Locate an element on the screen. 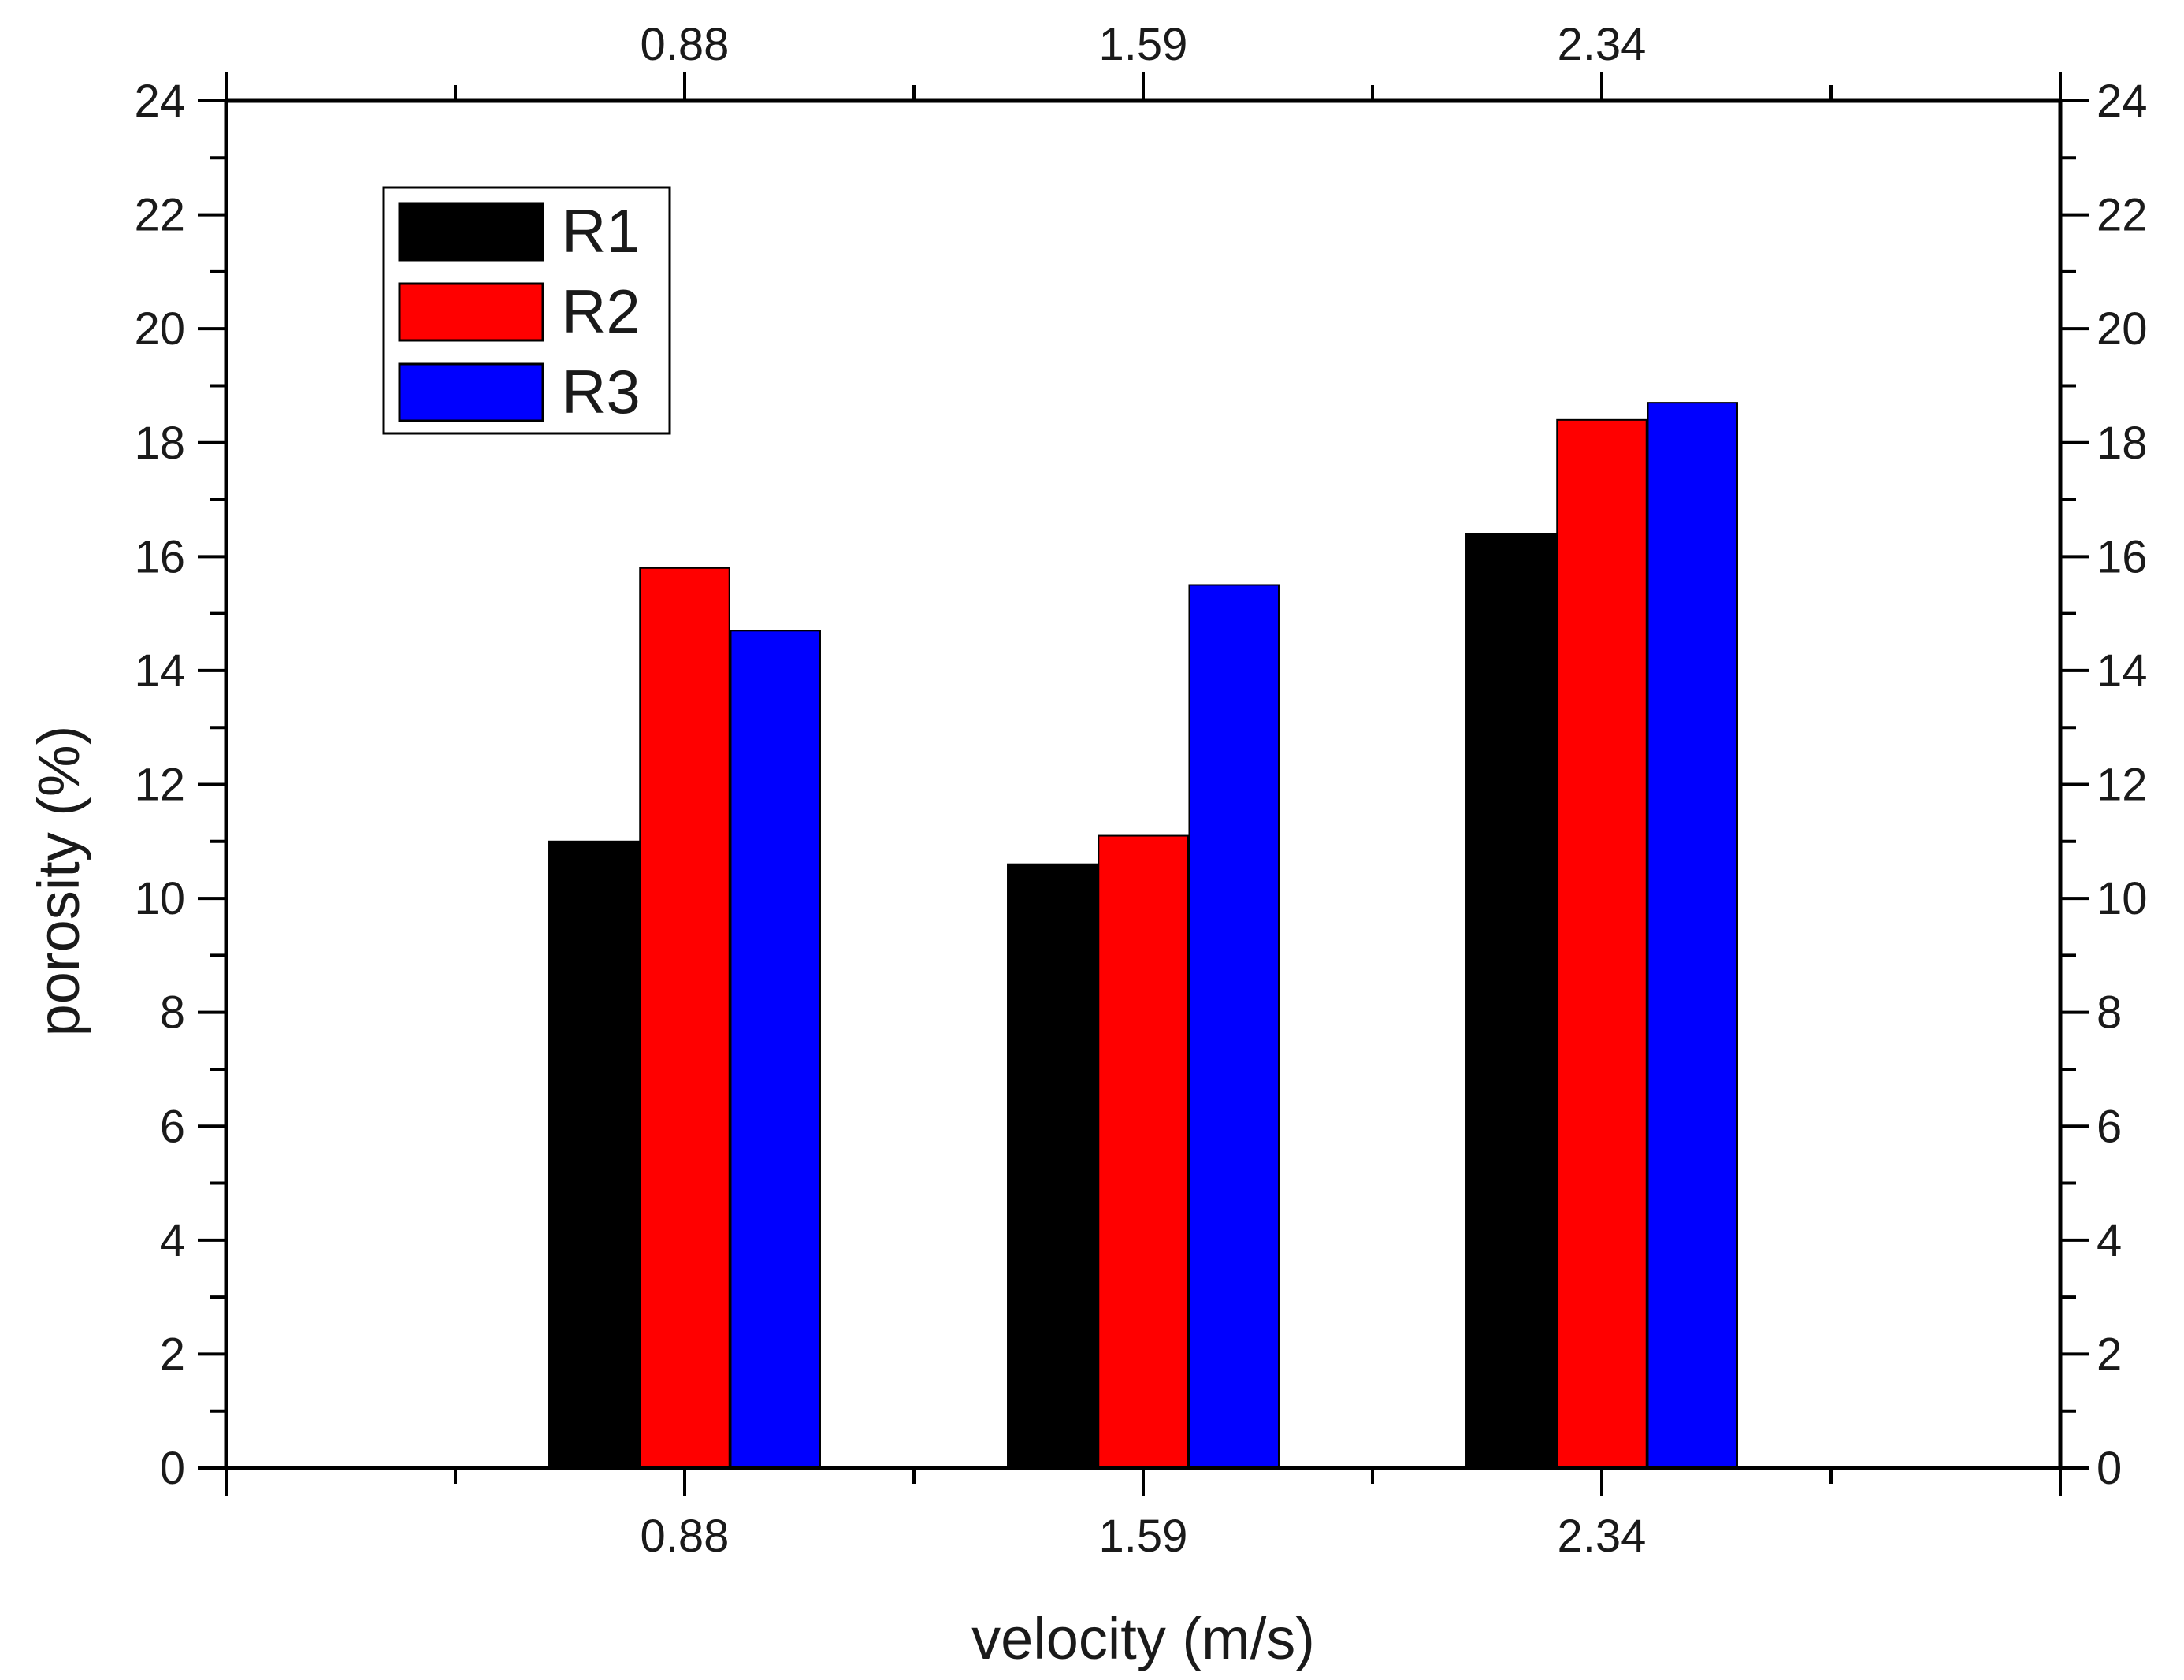 The width and height of the screenshot is (2184, 1680). bar-r1-2.34 is located at coordinates (1511, 1001).